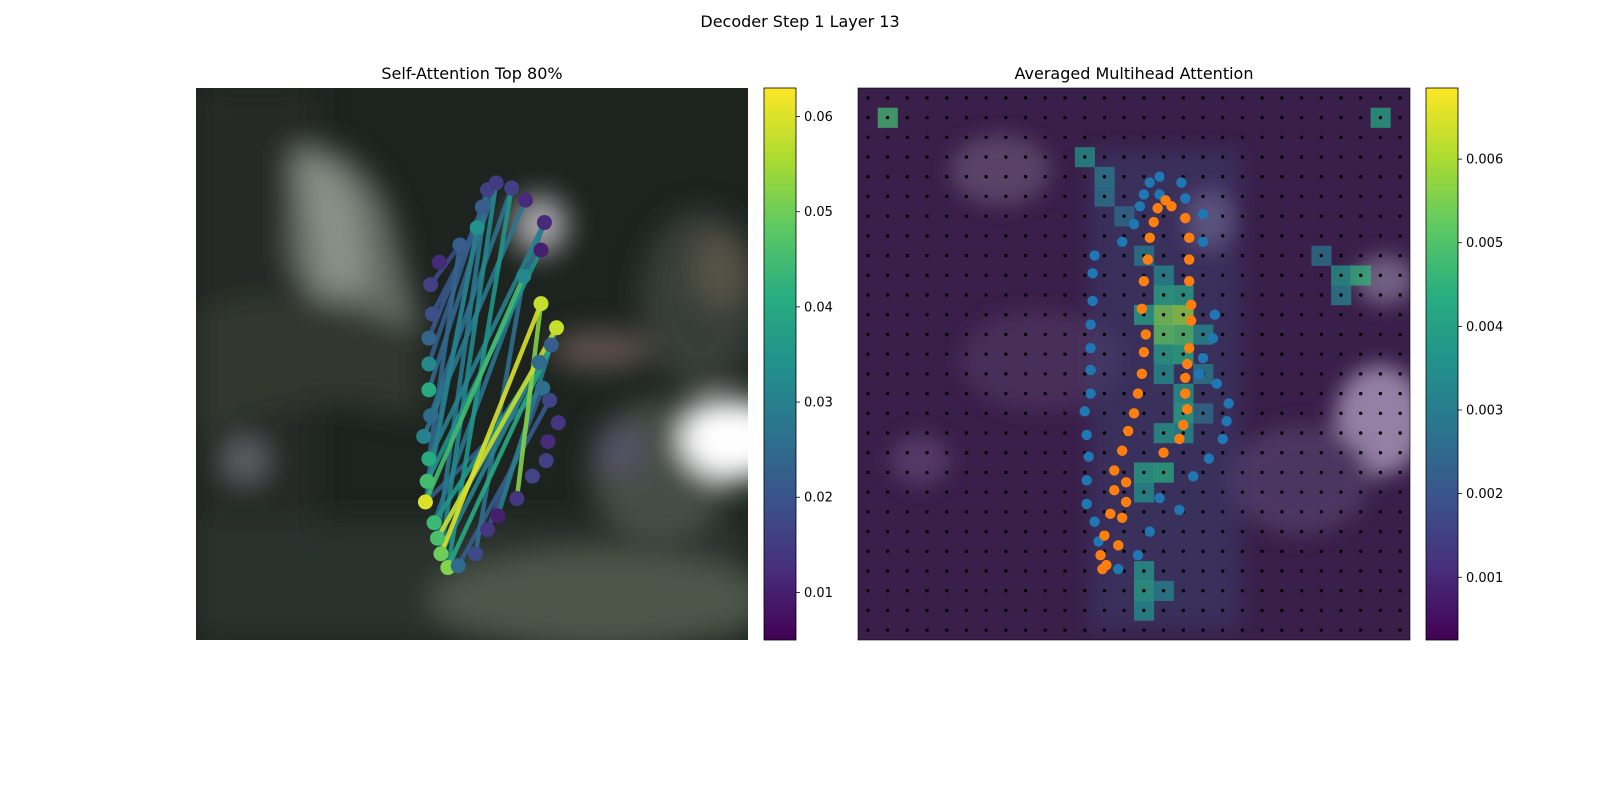  What do you see at coordinates (1484, 327) in the screenshot?
I see `right-colorbar-tick-label: 0.004` at bounding box center [1484, 327].